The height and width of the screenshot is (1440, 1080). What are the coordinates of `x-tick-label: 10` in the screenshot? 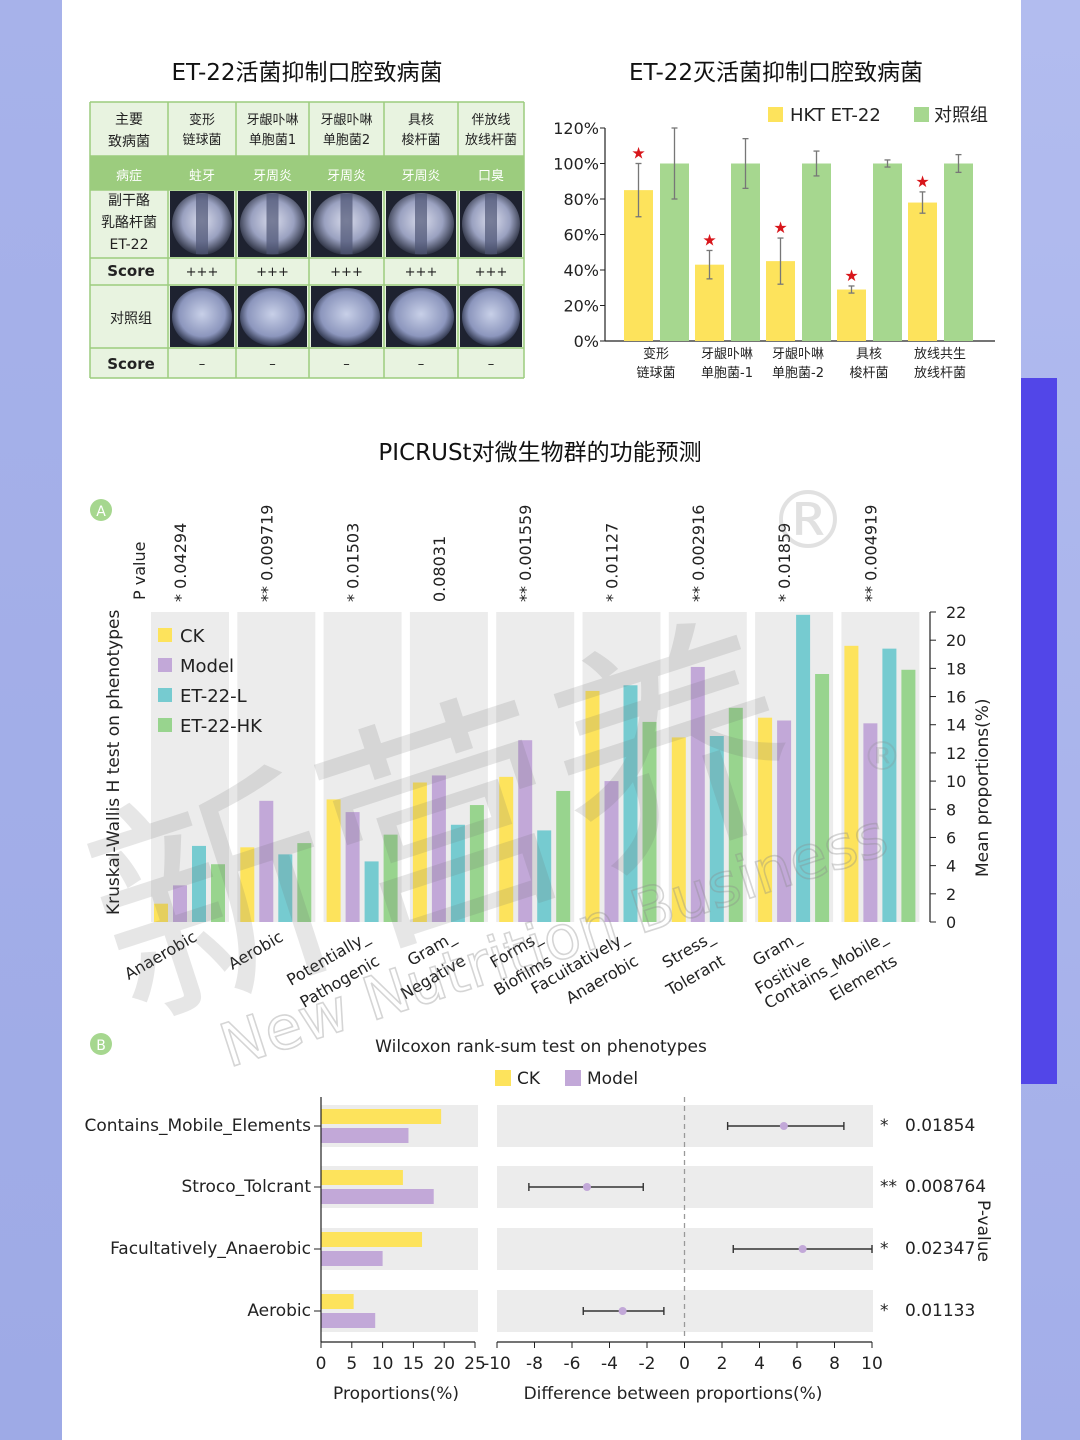 It's located at (383, 1364).